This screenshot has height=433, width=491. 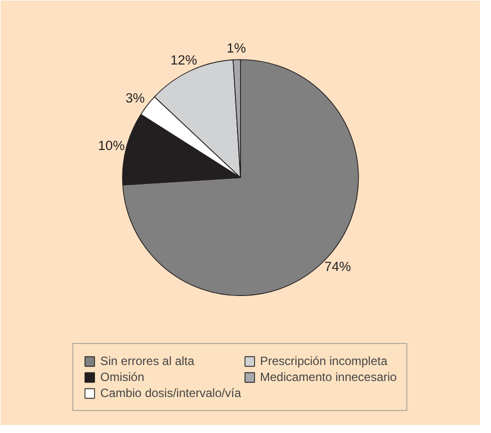 I want to click on data-label: 1%, so click(x=236, y=48).